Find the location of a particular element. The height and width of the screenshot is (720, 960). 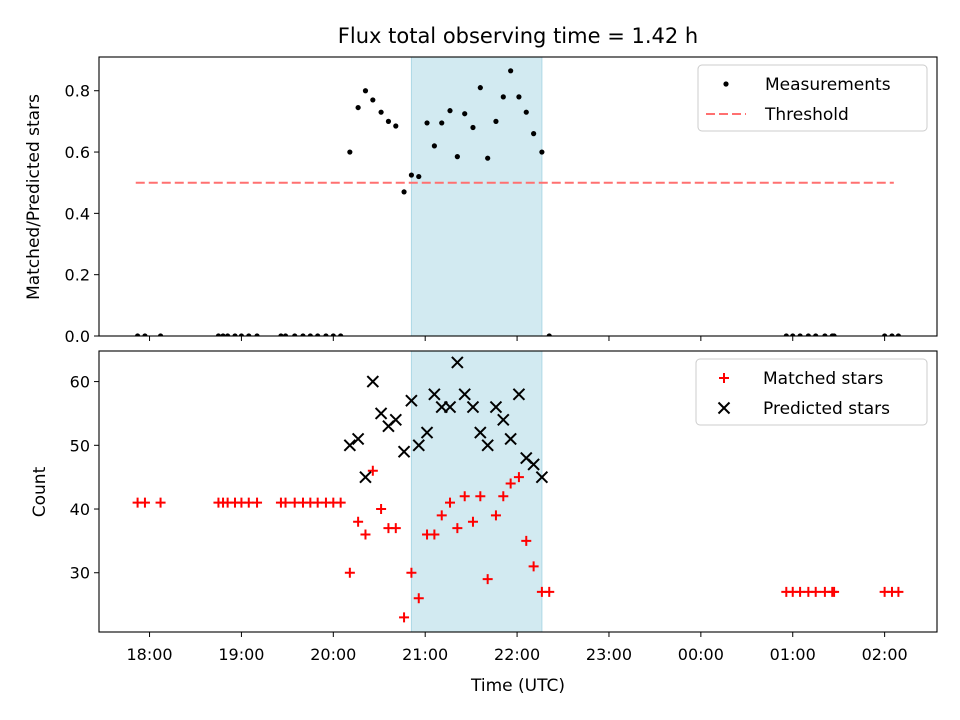

y-tick-label: 40 is located at coordinates (80, 509).